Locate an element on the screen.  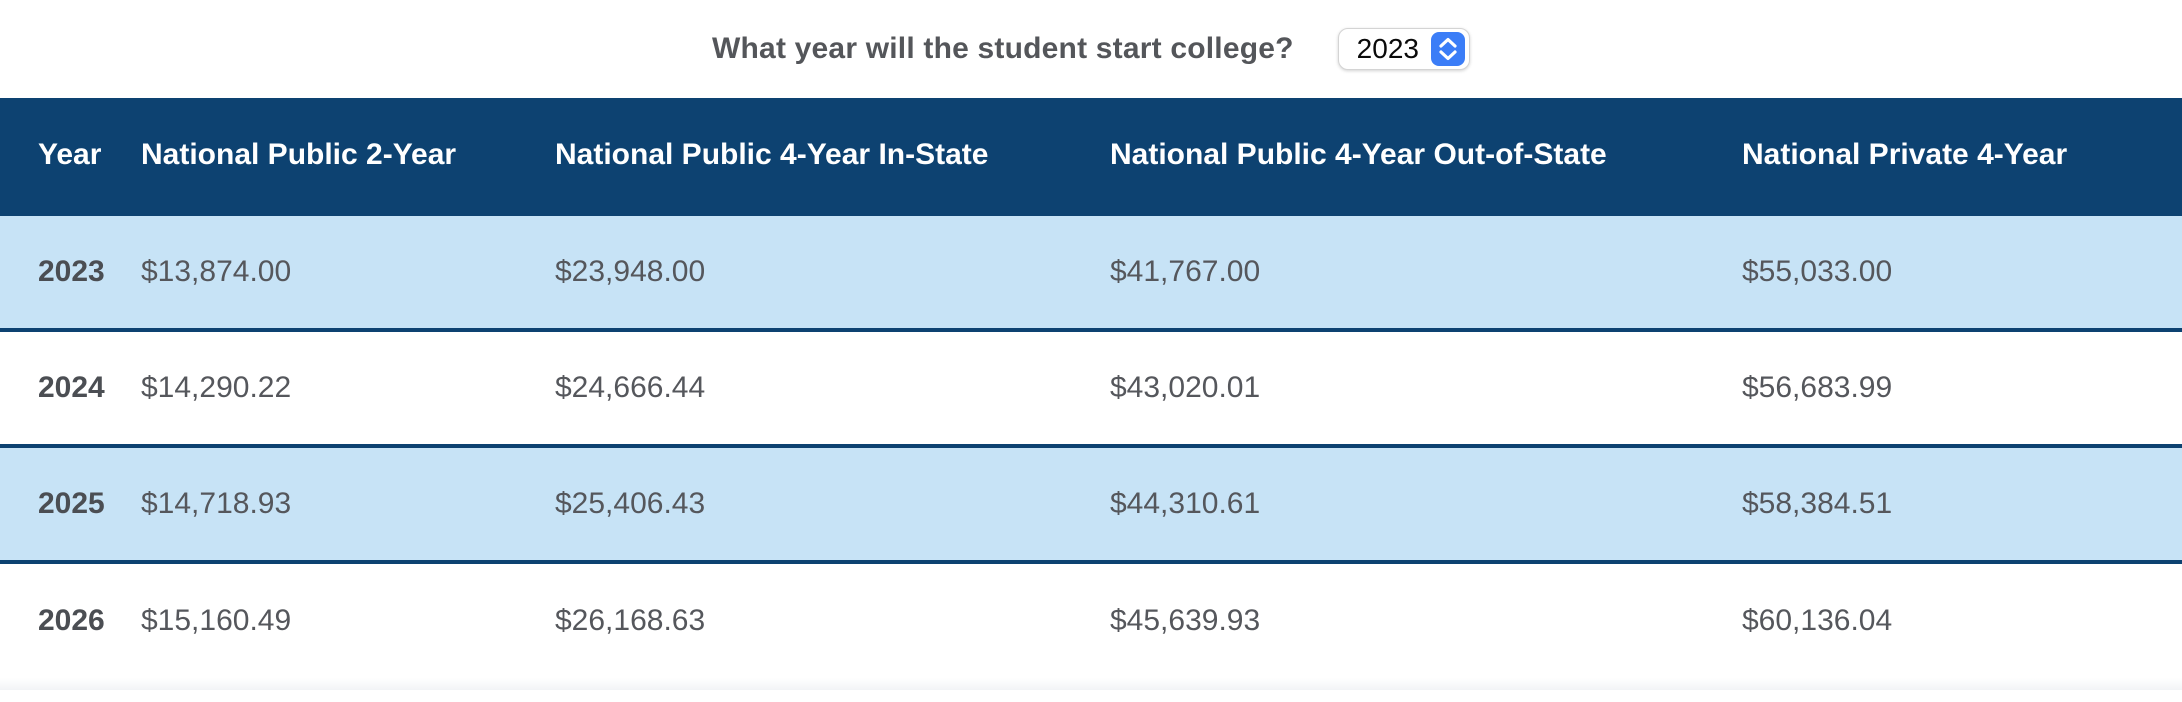
cost-cell: $14,290.22 is located at coordinates (216, 387).